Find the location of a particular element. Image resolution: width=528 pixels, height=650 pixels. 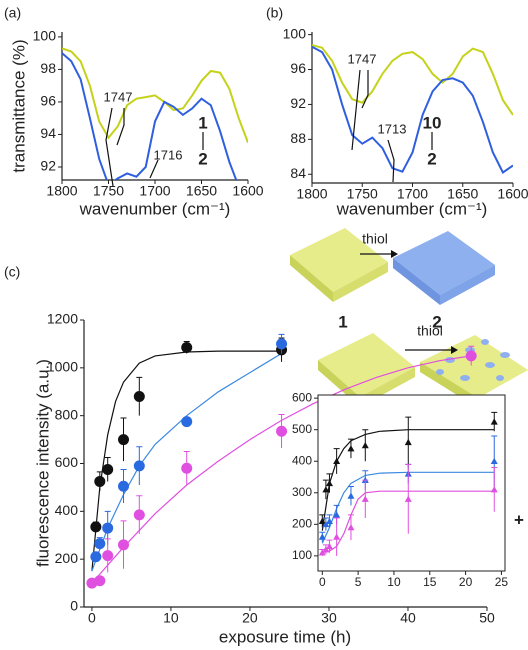

x-tick-label: 20 is located at coordinates (466, 582).